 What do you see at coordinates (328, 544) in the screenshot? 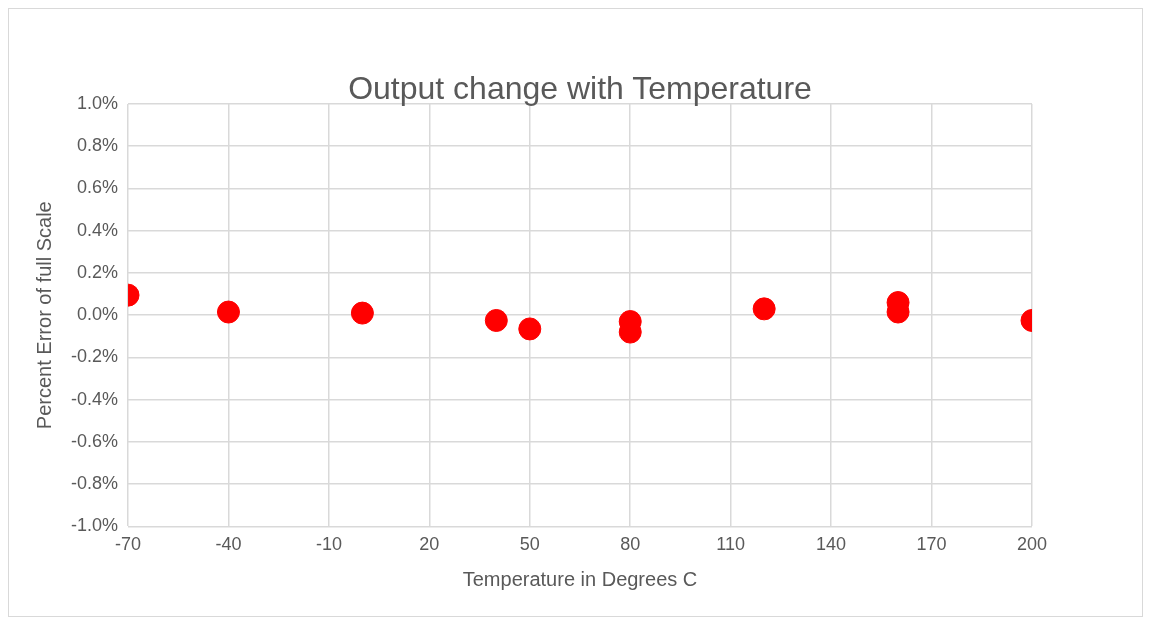
I see `x-tick-label: -10` at bounding box center [328, 544].